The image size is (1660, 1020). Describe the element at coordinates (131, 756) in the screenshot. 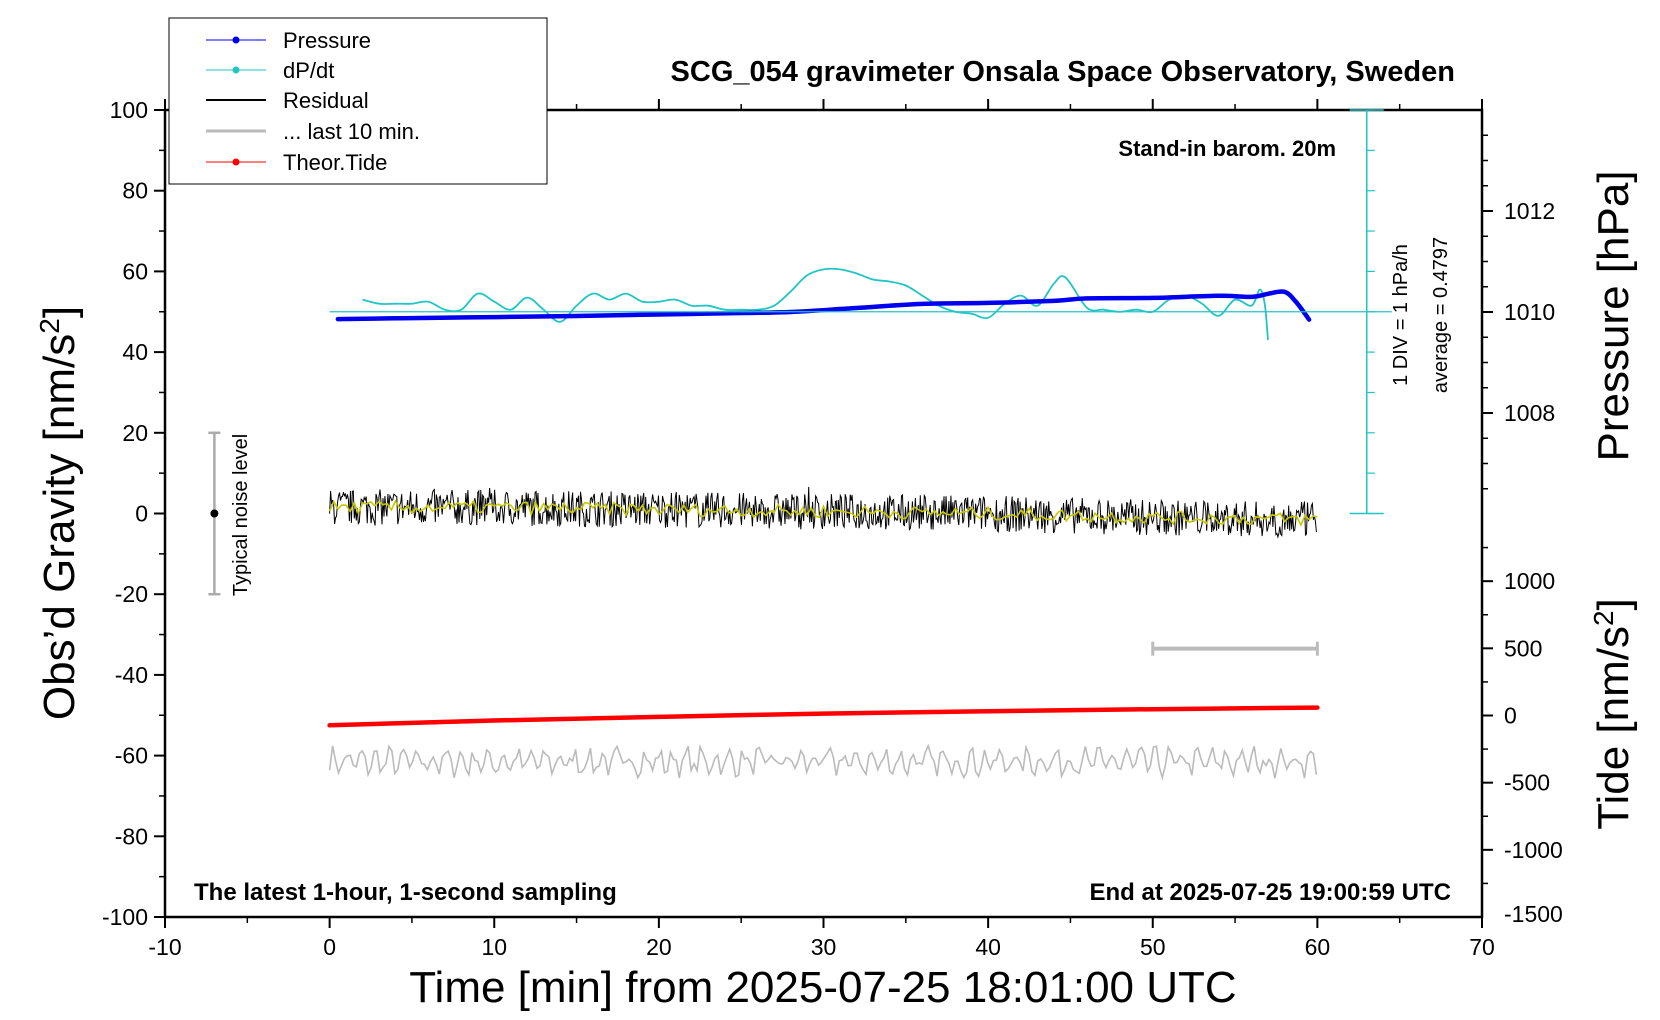

I see `y-tick-label: -60` at that location.